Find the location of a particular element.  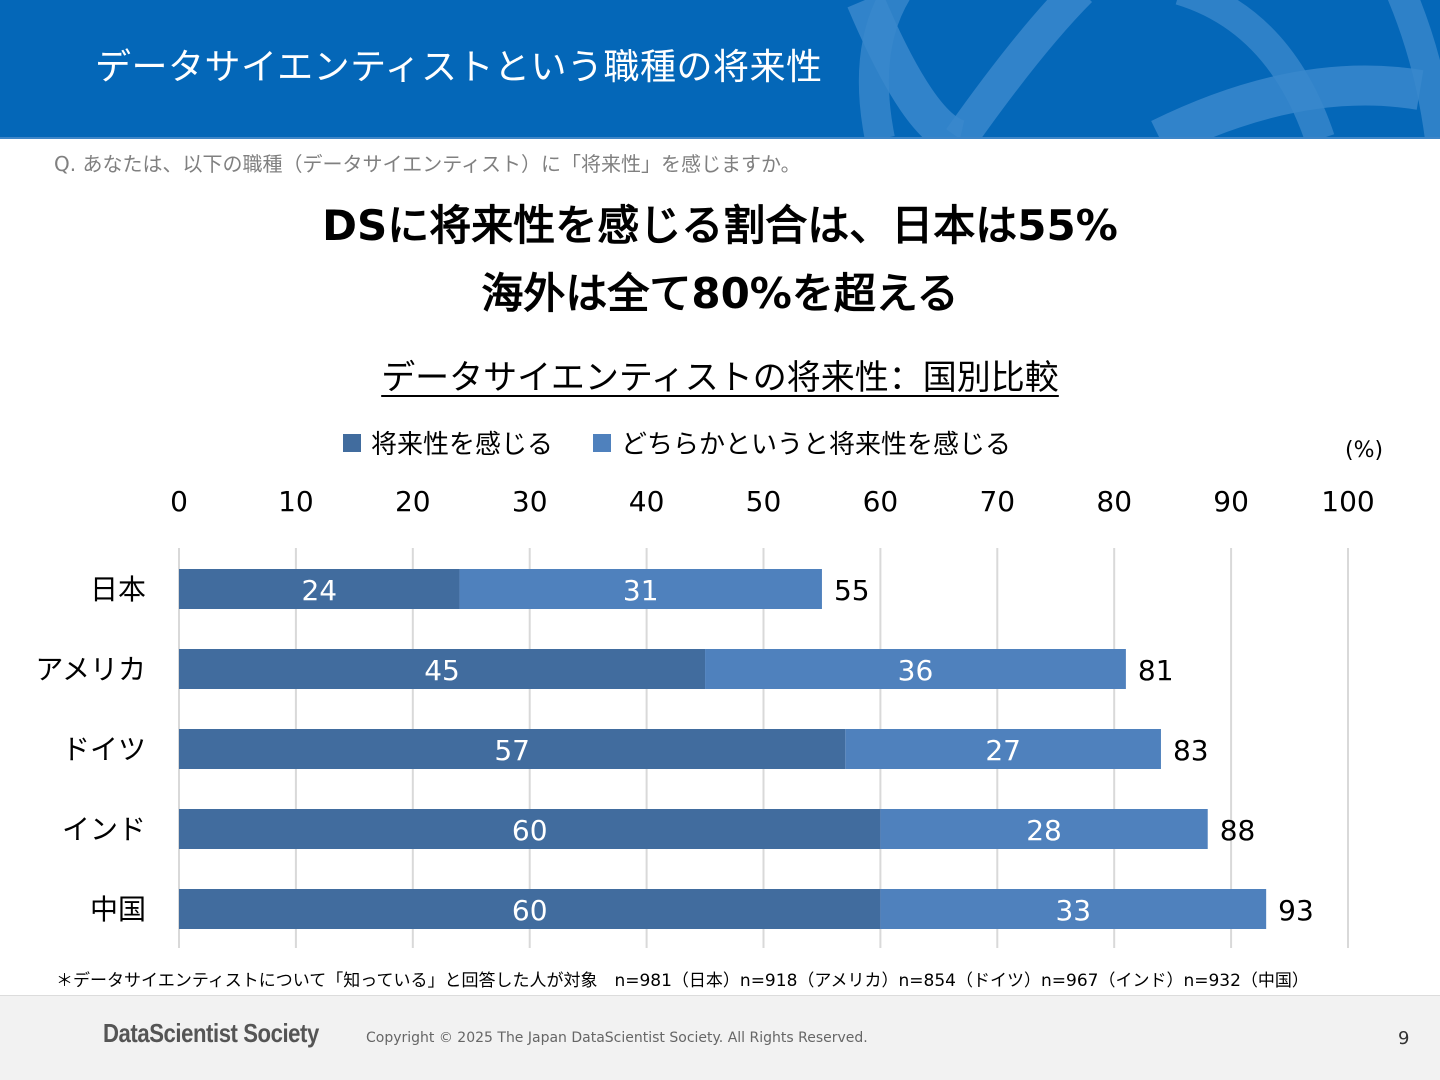

x-tick-label: 100 is located at coordinates (1347, 501).